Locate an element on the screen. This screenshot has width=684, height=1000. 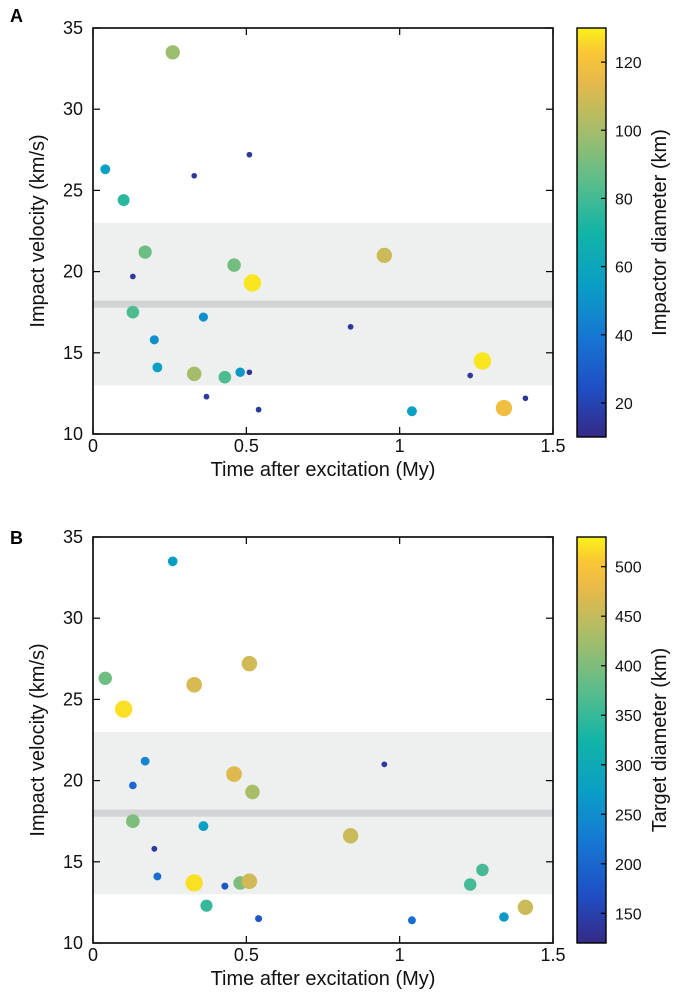
panel-letter: A is located at coordinates (16, 16).